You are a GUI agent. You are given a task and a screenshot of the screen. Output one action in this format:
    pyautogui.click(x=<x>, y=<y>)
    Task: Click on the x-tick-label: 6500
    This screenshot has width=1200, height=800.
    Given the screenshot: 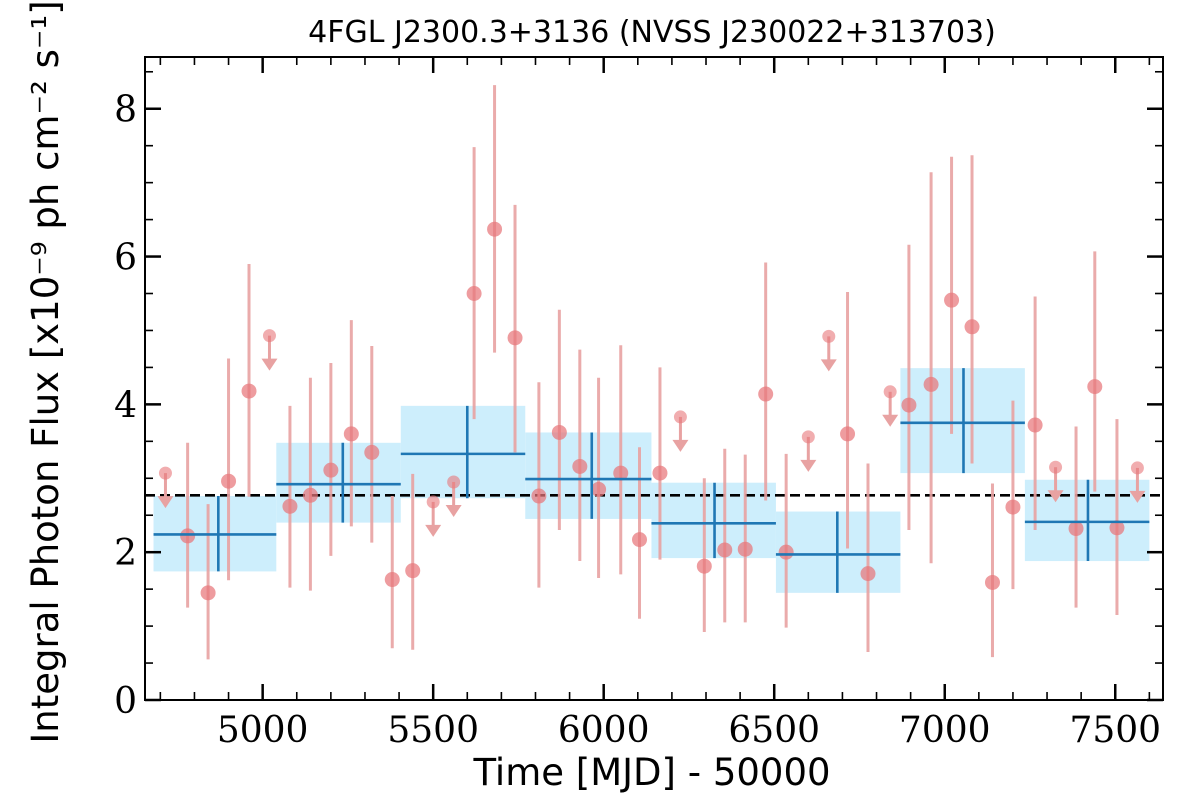 What is the action you would take?
    pyautogui.click(x=774, y=730)
    